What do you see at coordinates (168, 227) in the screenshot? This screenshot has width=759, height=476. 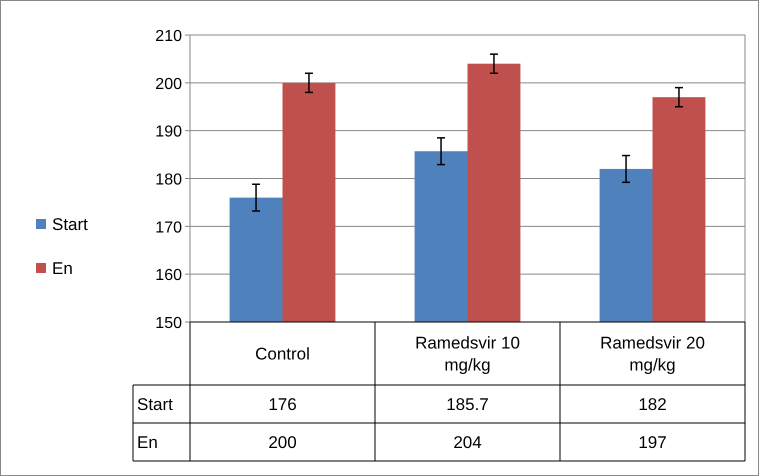 I see `y-tick-label: 170` at bounding box center [168, 227].